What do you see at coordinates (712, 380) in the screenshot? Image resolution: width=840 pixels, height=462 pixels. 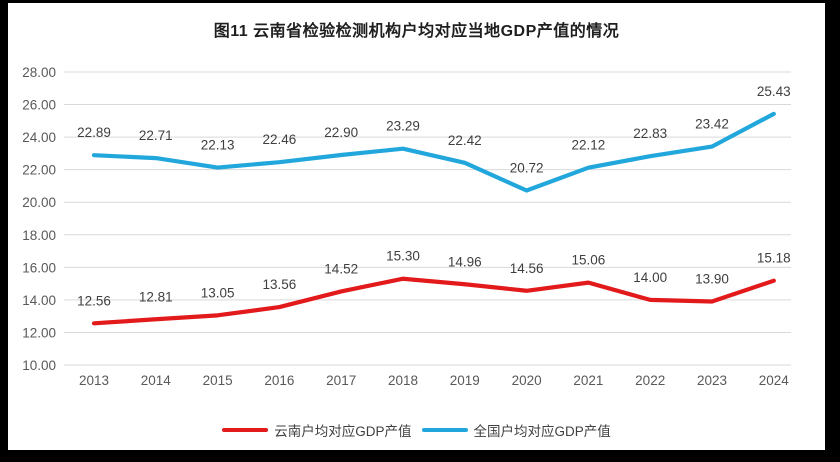 I see `x-tick-label: 2023` at bounding box center [712, 380].